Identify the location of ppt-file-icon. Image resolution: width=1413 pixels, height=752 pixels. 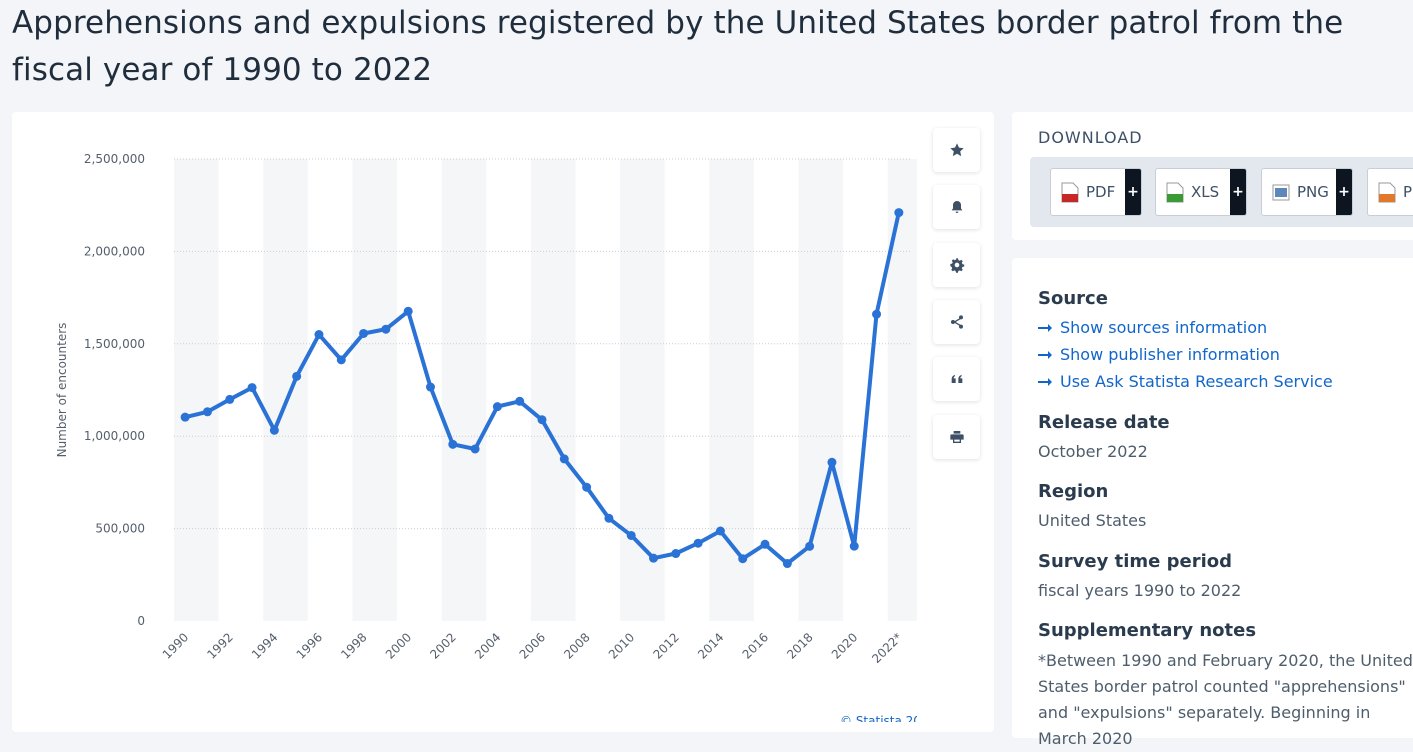
(1387, 192).